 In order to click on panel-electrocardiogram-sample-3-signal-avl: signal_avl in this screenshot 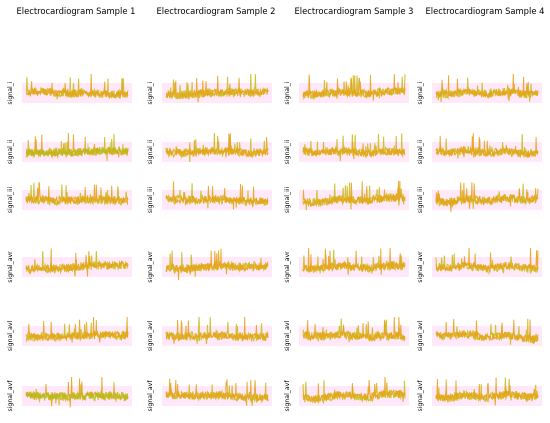, I will do `click(346, 333)`.